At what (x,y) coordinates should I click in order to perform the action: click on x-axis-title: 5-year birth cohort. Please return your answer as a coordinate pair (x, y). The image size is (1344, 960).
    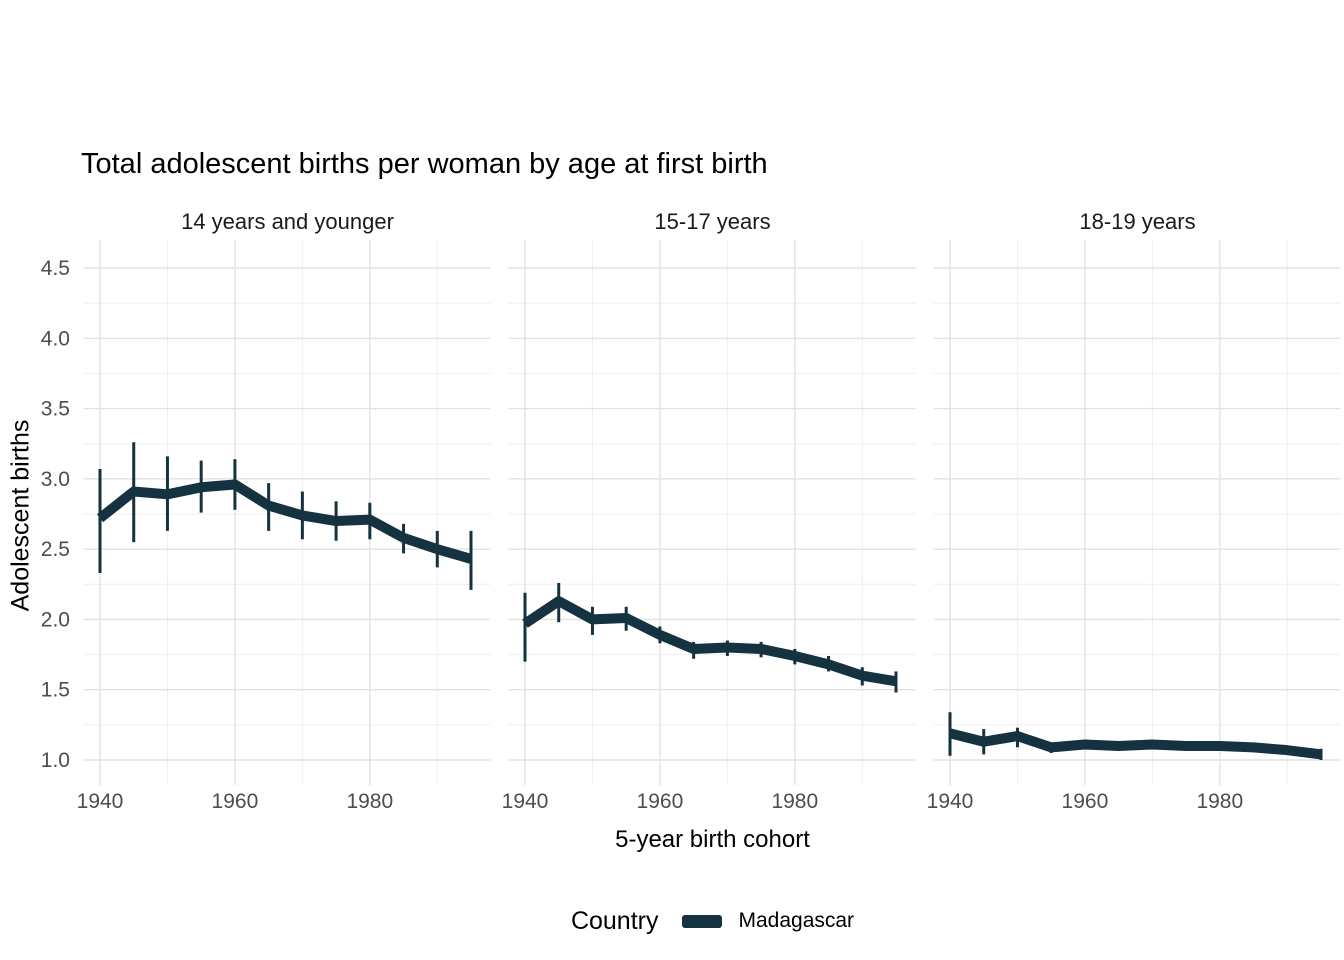
    Looking at the image, I should click on (712, 839).